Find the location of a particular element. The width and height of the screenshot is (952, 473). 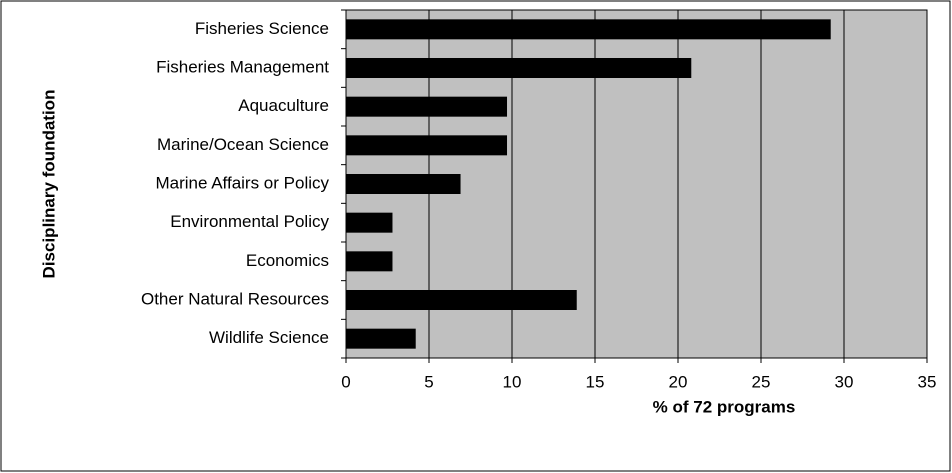

x-tick-label: 35 is located at coordinates (927, 381).